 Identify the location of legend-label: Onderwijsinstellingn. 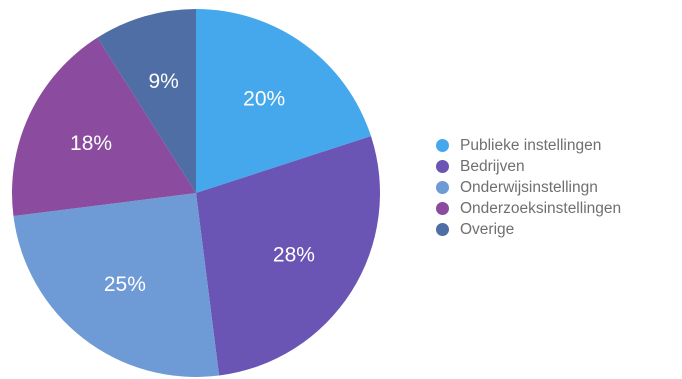
(529, 187).